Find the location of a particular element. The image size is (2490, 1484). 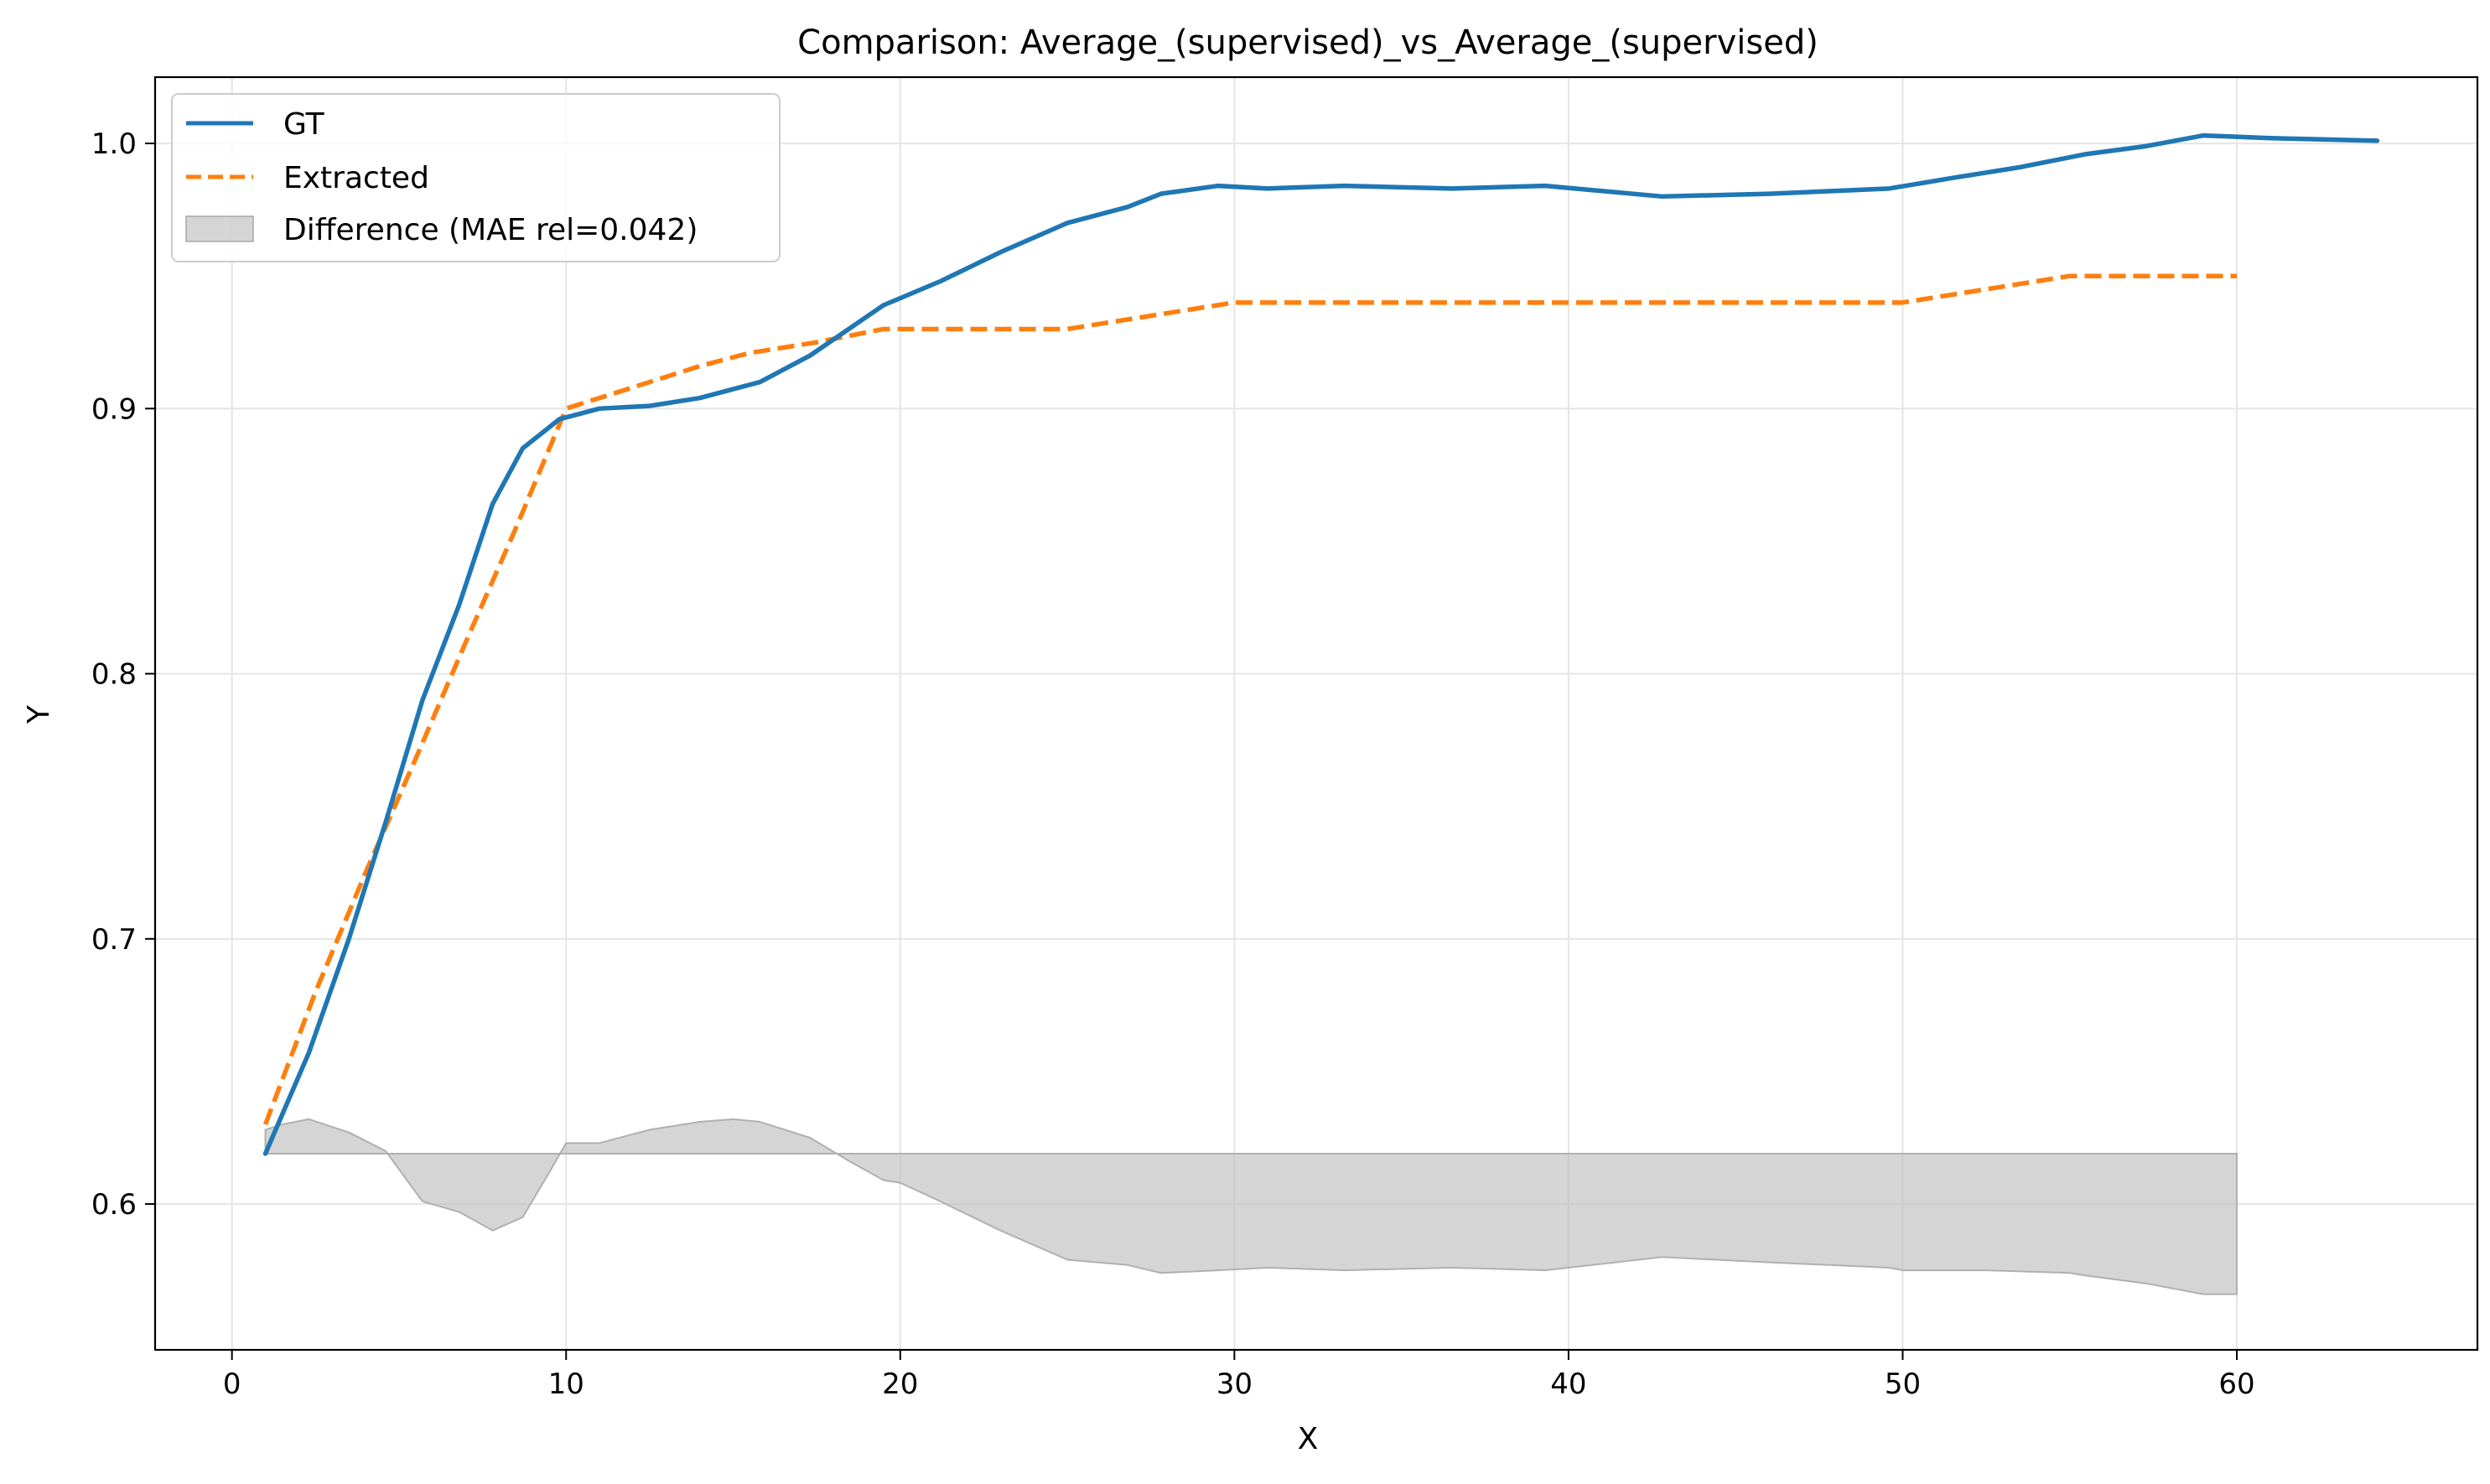

x-tick-label: 0 is located at coordinates (232, 1384).